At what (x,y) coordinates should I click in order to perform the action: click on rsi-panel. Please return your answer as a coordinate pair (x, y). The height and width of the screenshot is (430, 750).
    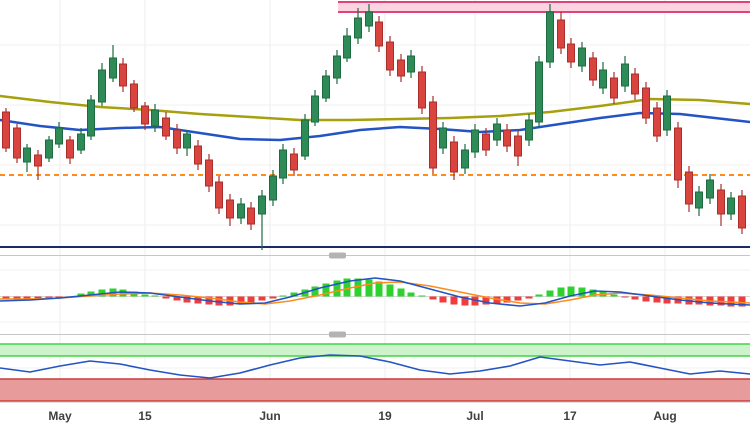
    Looking at the image, I should click on (375, 372).